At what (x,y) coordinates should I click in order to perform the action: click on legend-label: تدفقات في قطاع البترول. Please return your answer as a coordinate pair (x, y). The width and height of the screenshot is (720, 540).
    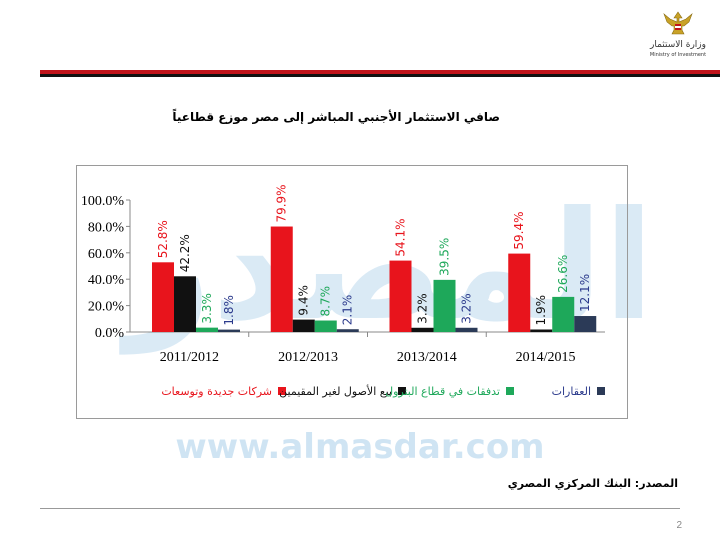
    Looking at the image, I should click on (442, 391).